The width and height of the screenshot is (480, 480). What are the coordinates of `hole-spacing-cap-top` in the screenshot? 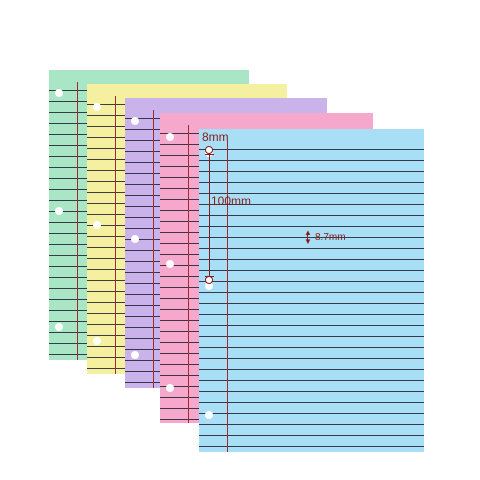 It's located at (209, 154).